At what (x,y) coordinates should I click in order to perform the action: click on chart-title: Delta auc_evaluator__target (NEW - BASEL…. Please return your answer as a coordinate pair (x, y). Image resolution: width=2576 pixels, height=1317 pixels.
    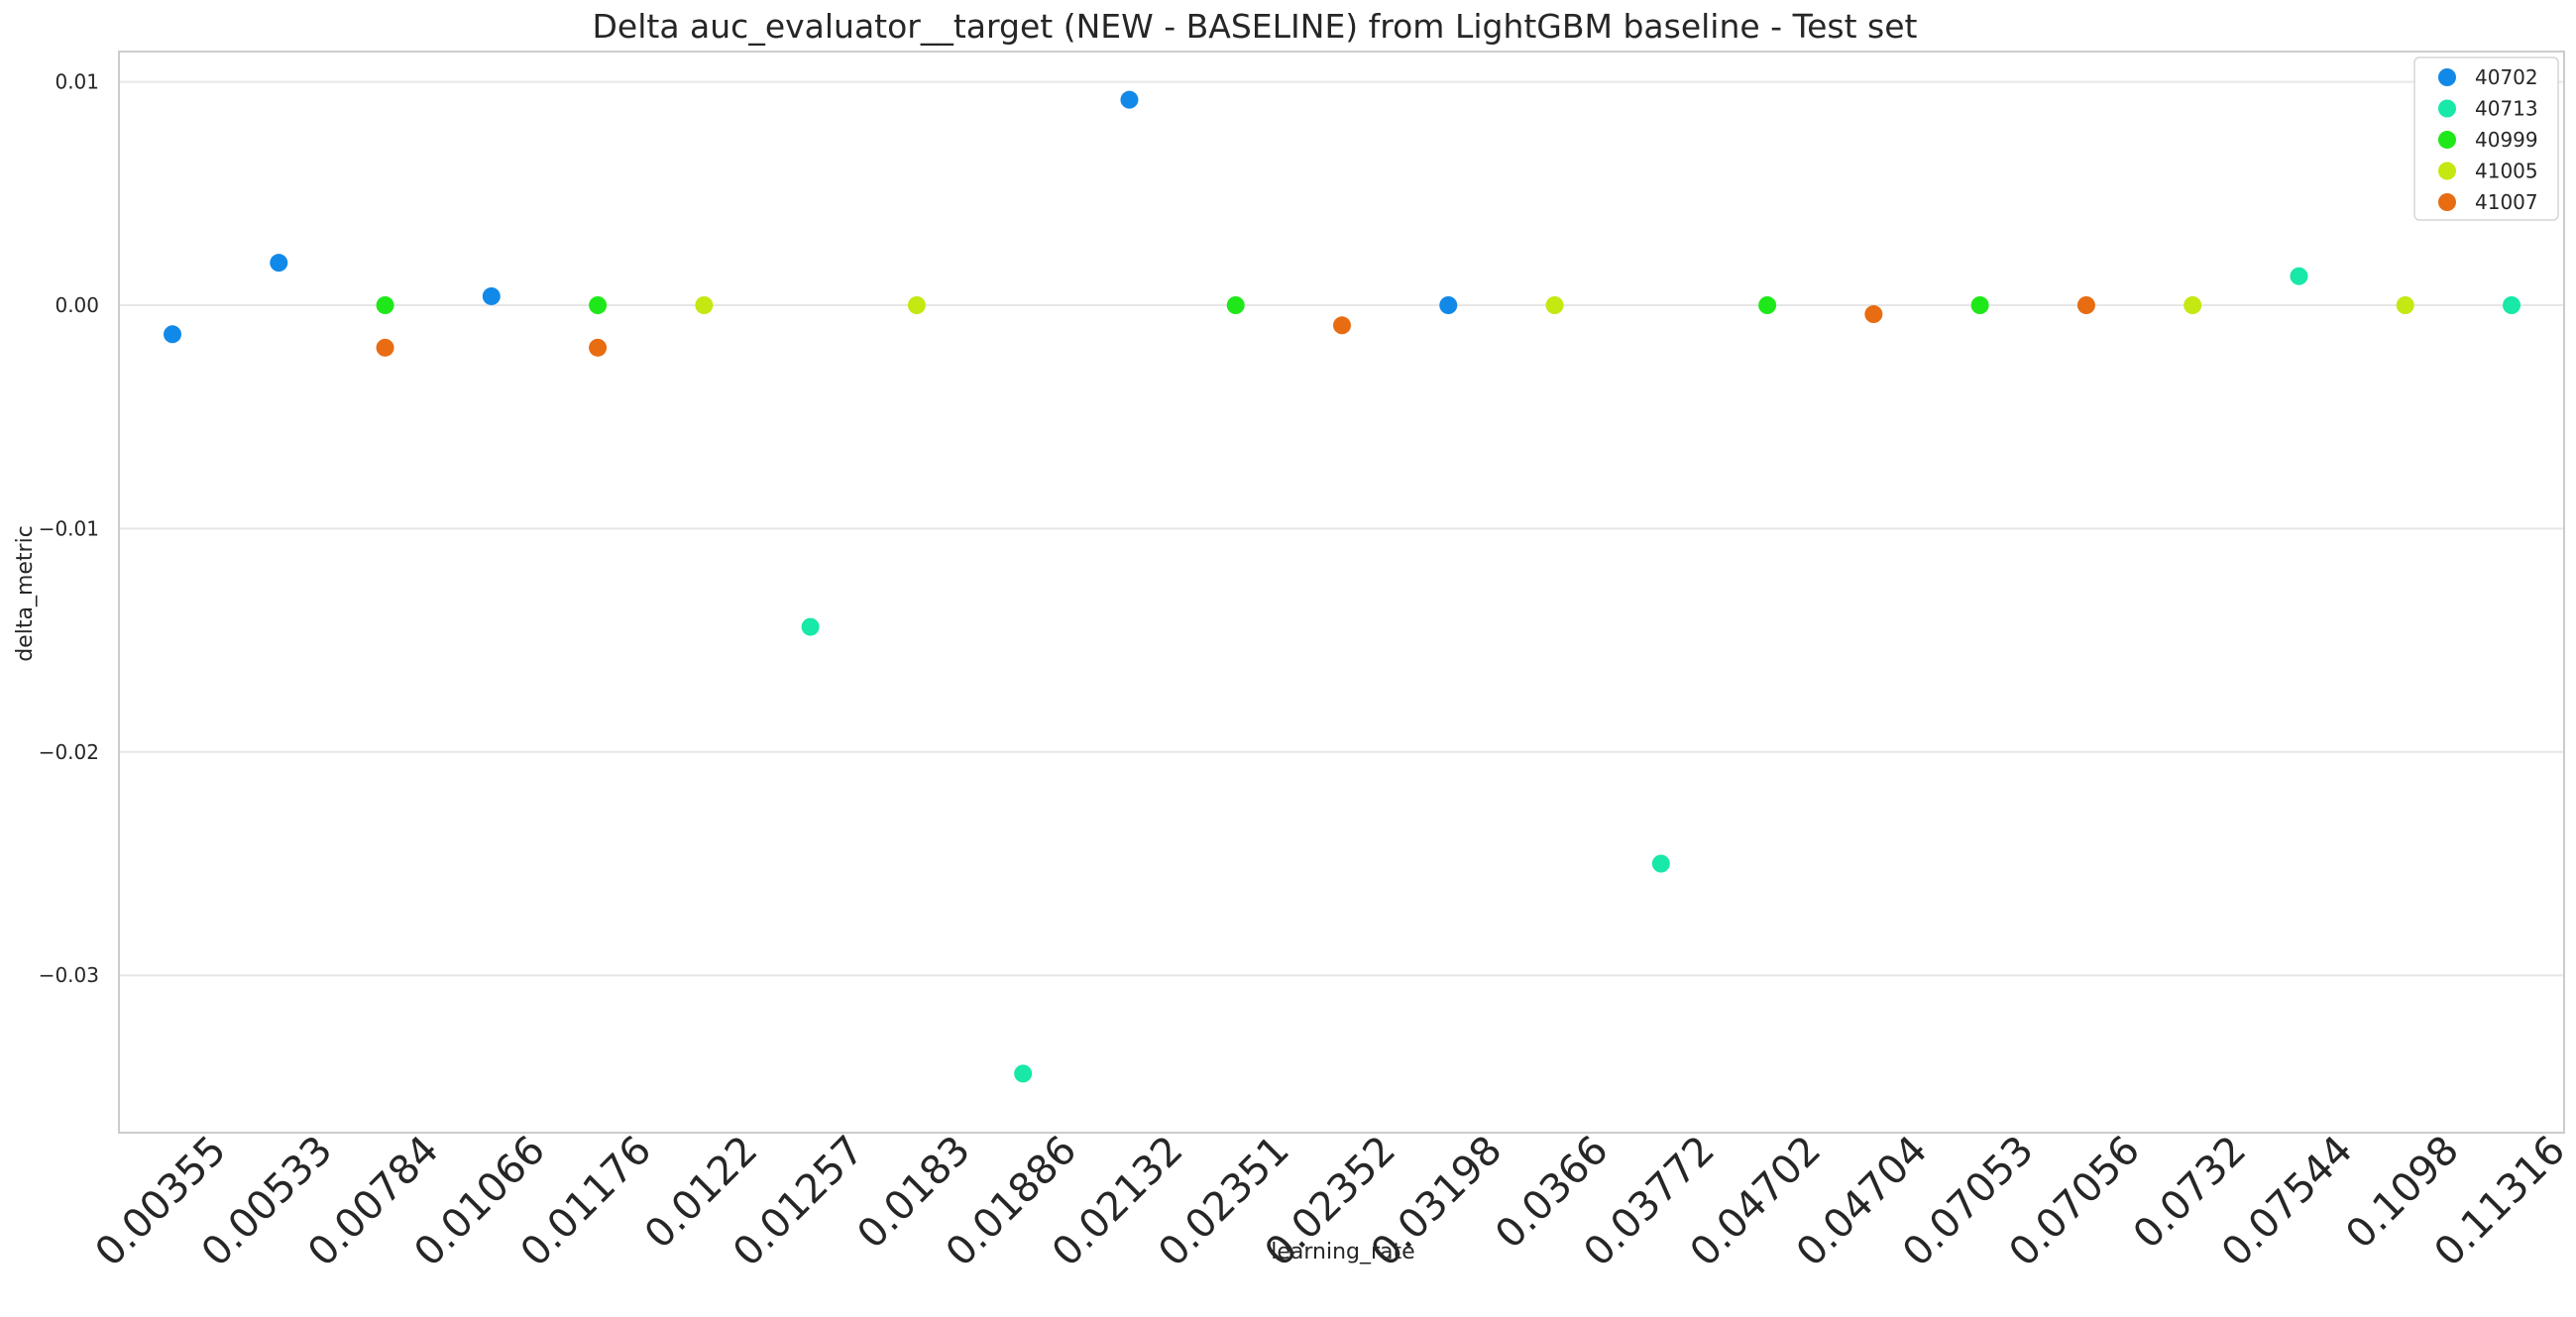
    Looking at the image, I should click on (1255, 26).